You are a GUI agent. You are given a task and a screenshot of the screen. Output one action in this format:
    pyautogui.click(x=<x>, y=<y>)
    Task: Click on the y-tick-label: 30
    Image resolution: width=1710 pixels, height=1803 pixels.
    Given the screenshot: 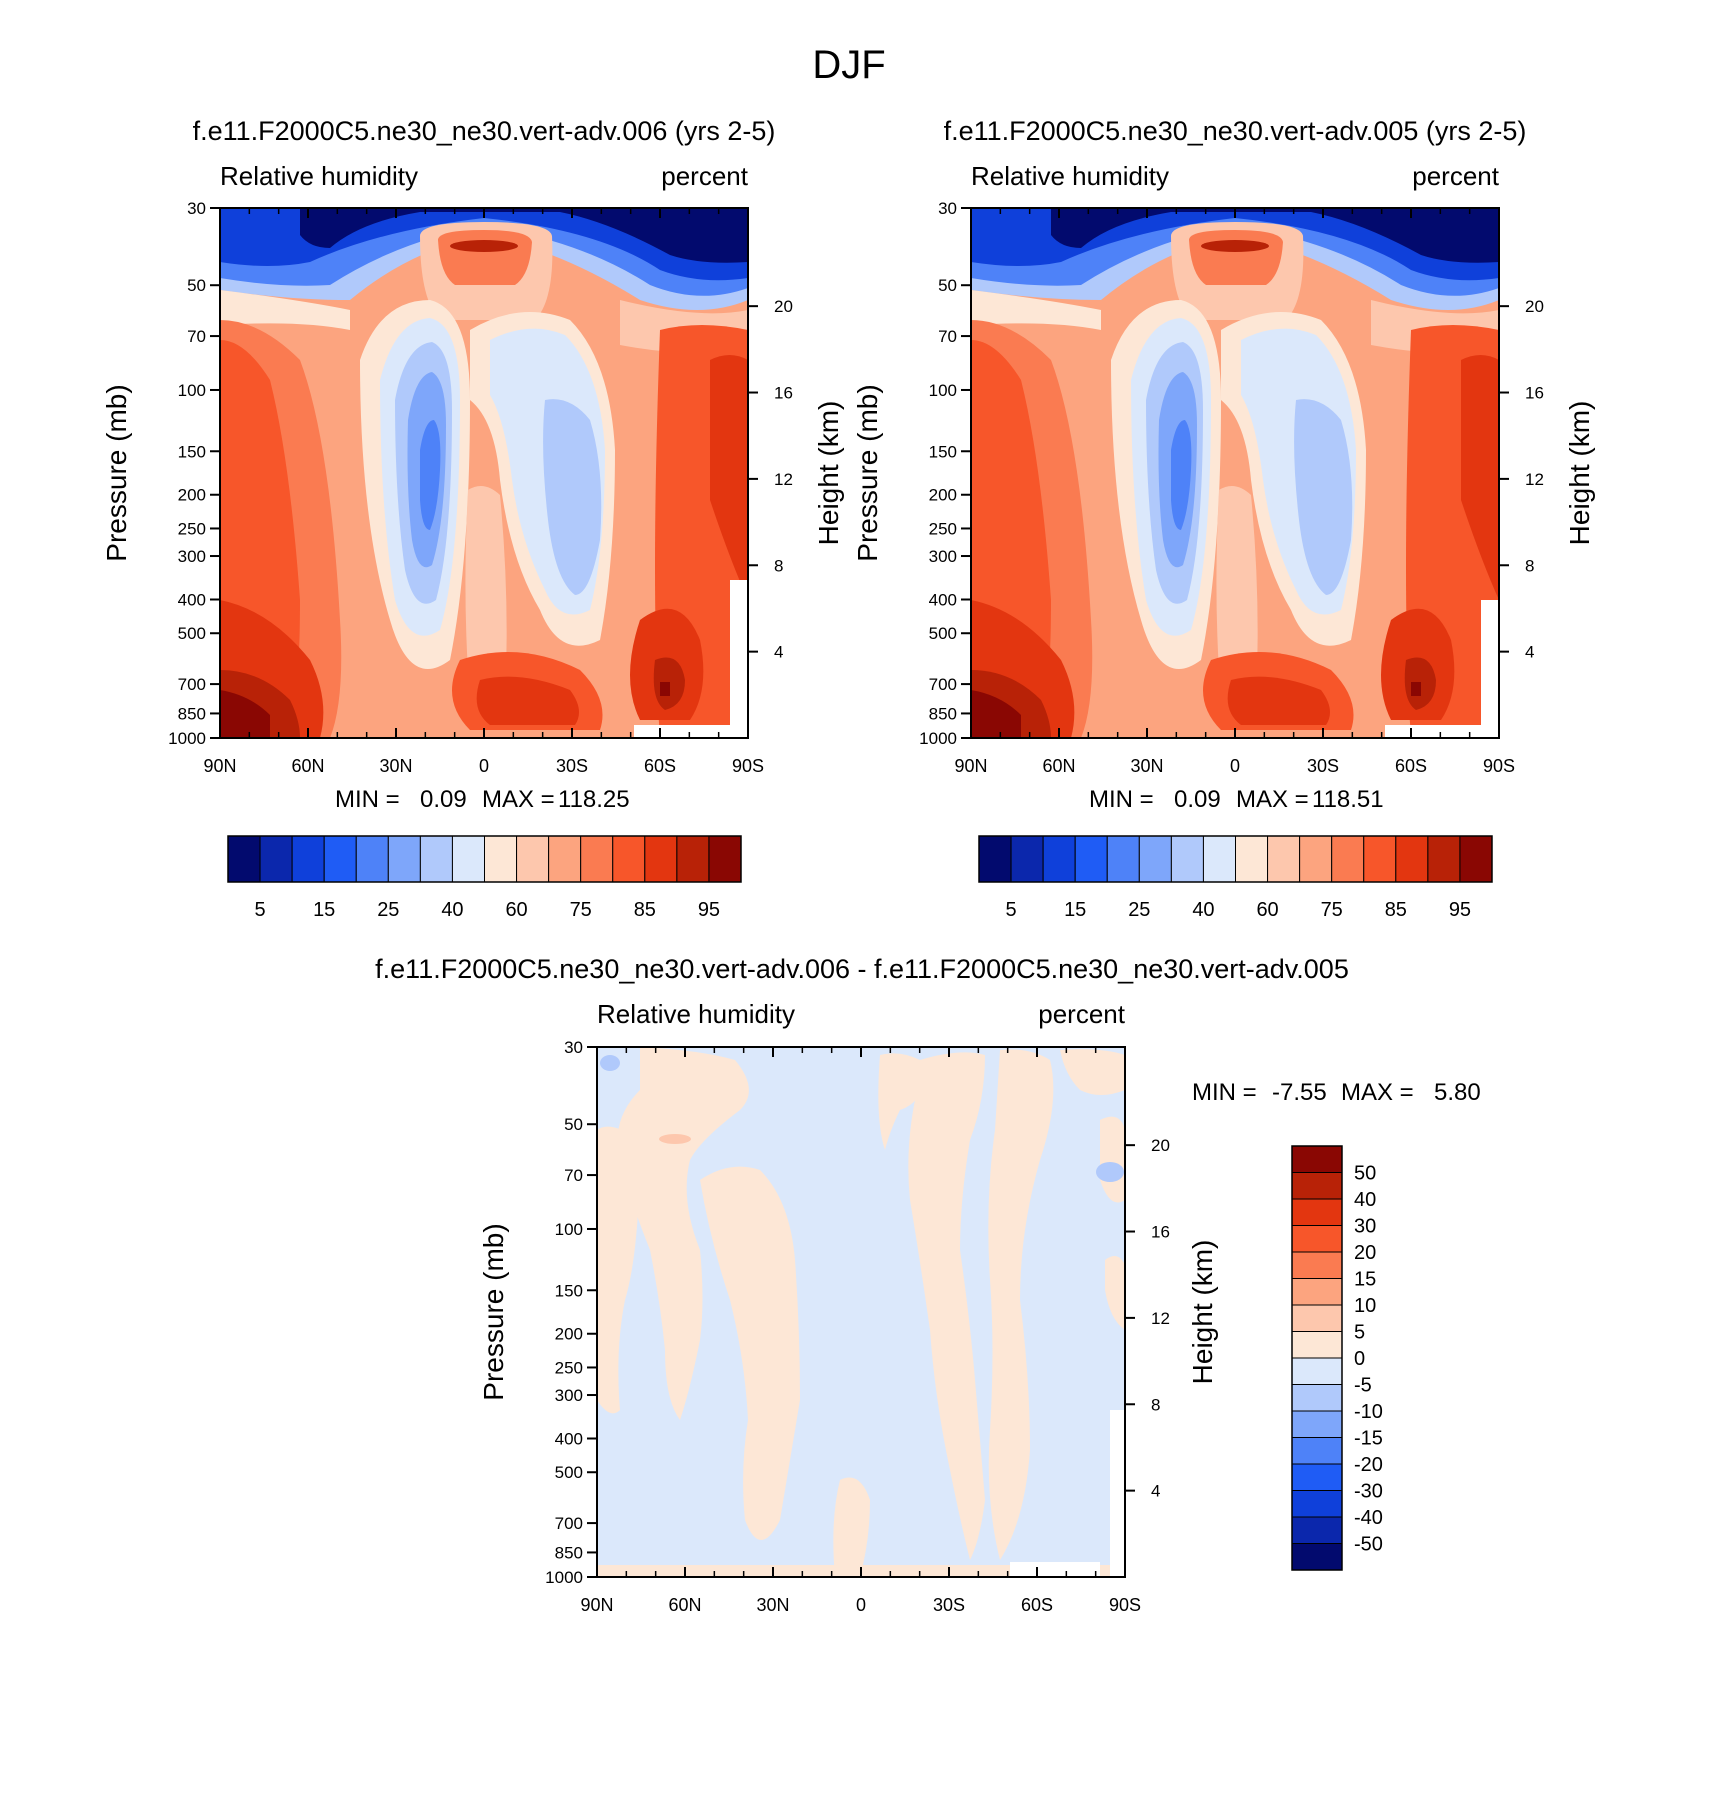 What is the action you would take?
    pyautogui.click(x=196, y=208)
    